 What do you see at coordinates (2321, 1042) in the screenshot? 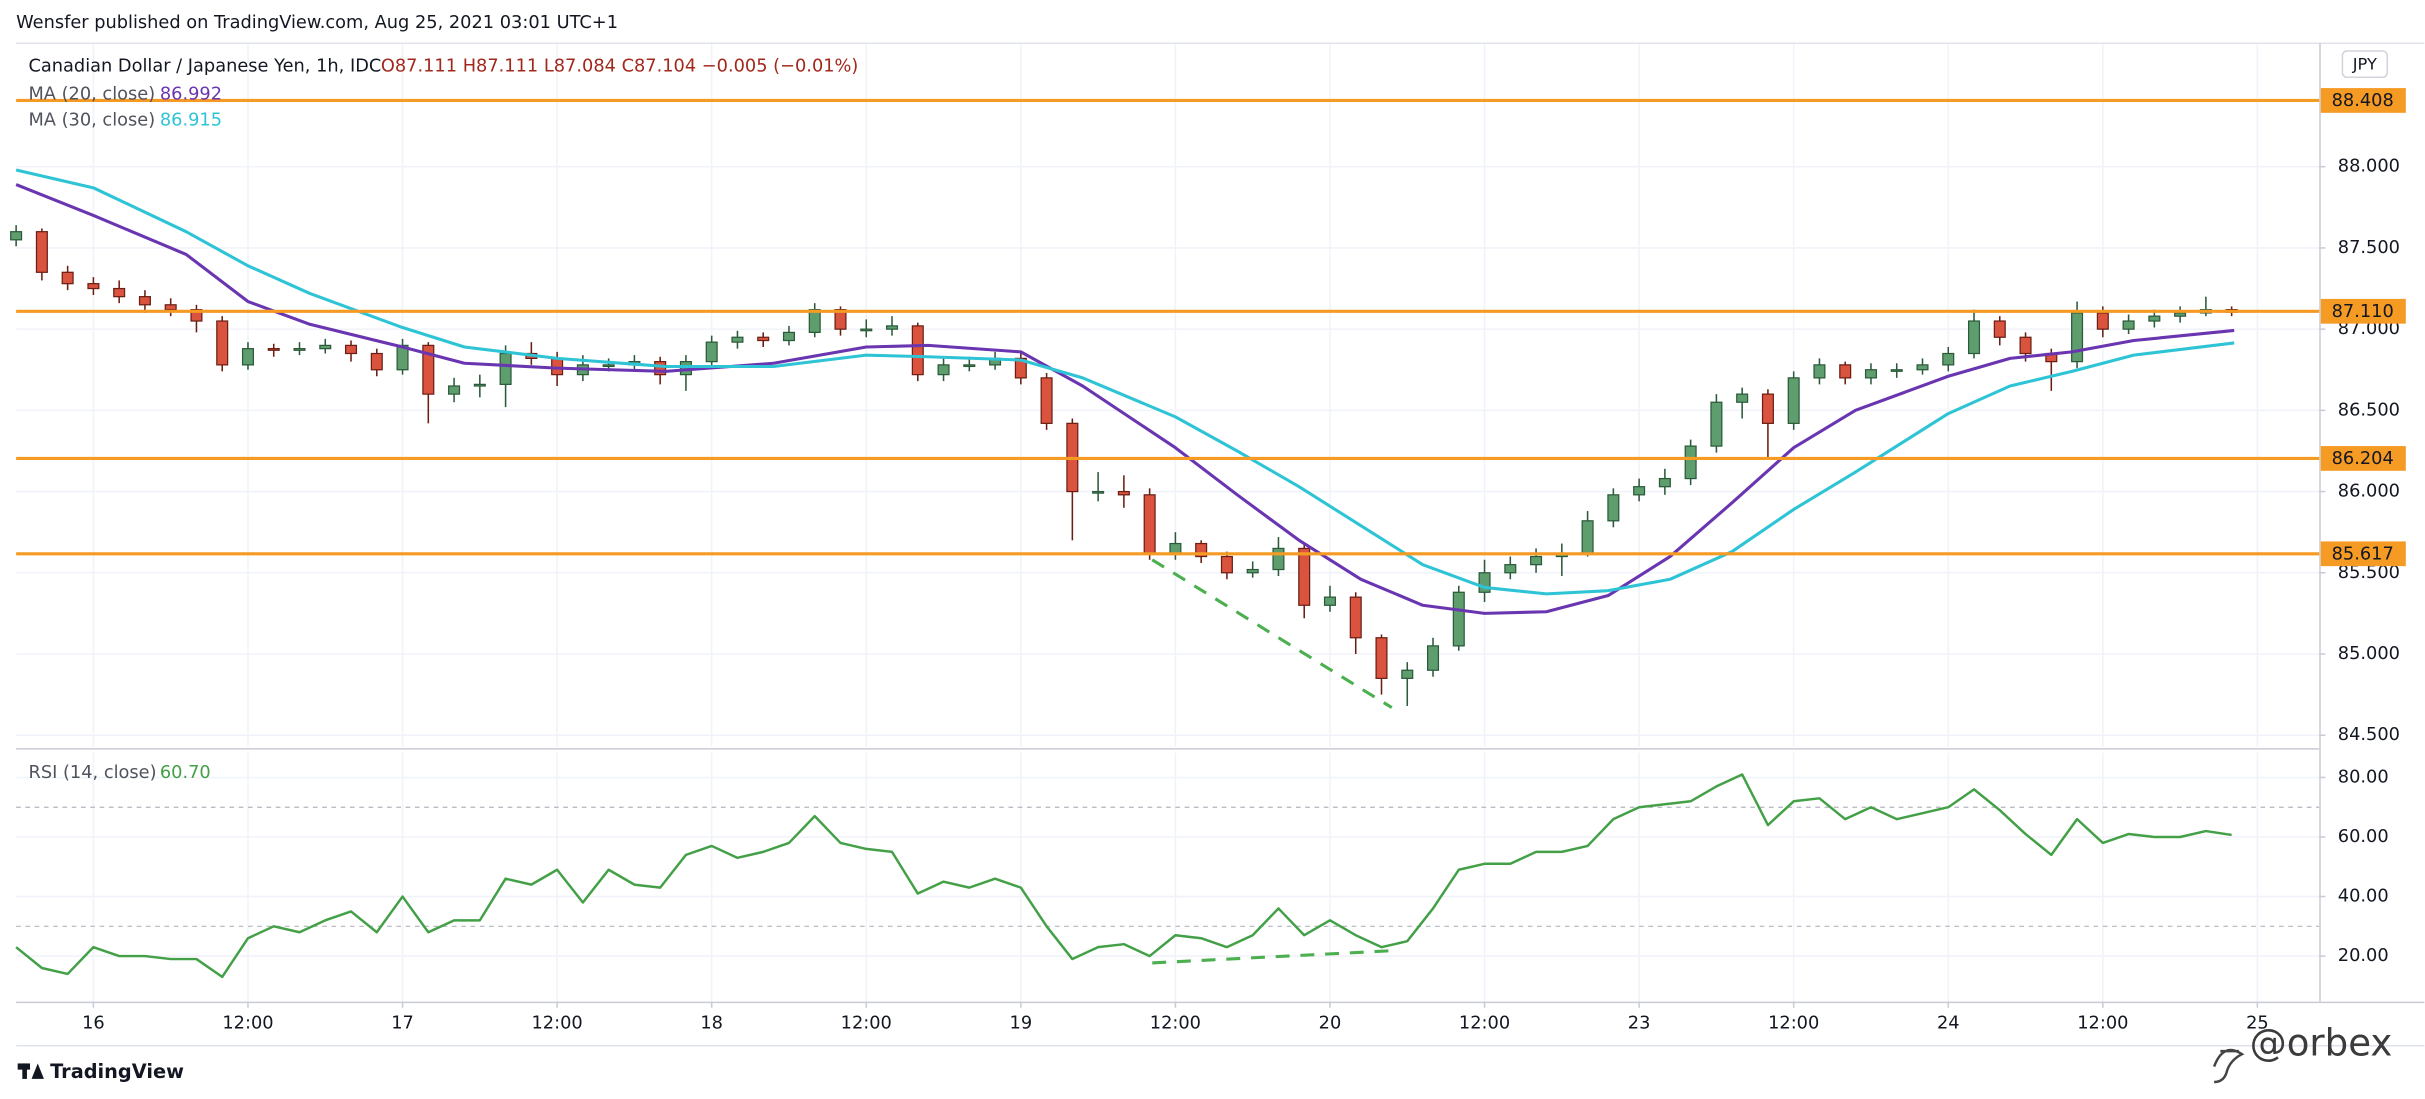
I see `watermark: @orbex` at bounding box center [2321, 1042].